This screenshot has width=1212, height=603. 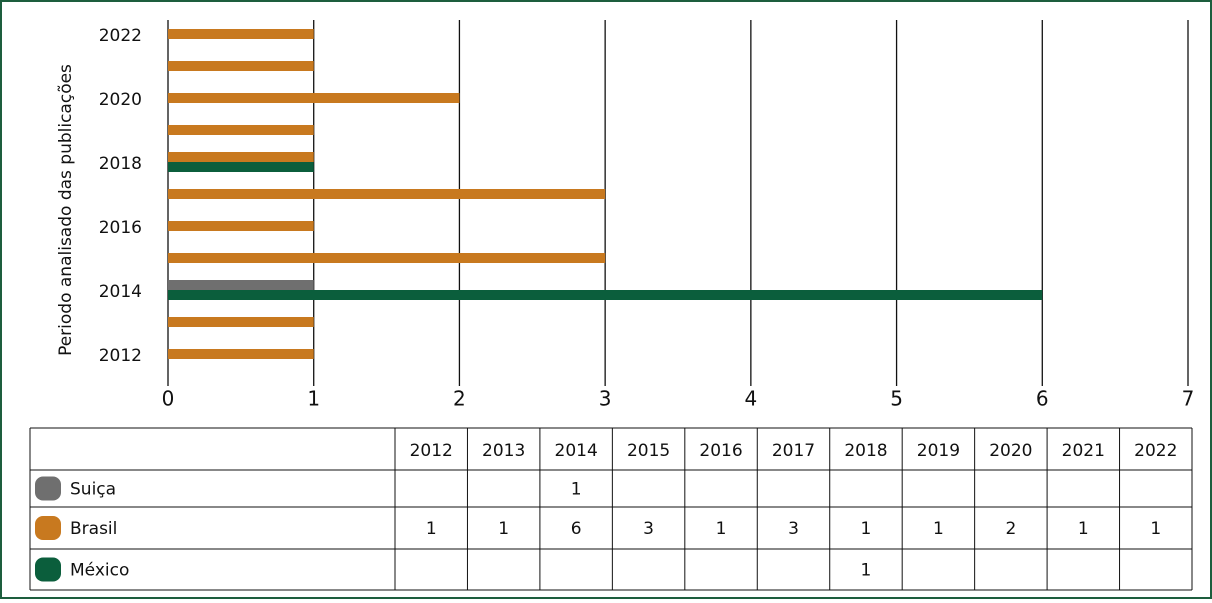 I want to click on table-header: 2015, so click(x=648, y=451).